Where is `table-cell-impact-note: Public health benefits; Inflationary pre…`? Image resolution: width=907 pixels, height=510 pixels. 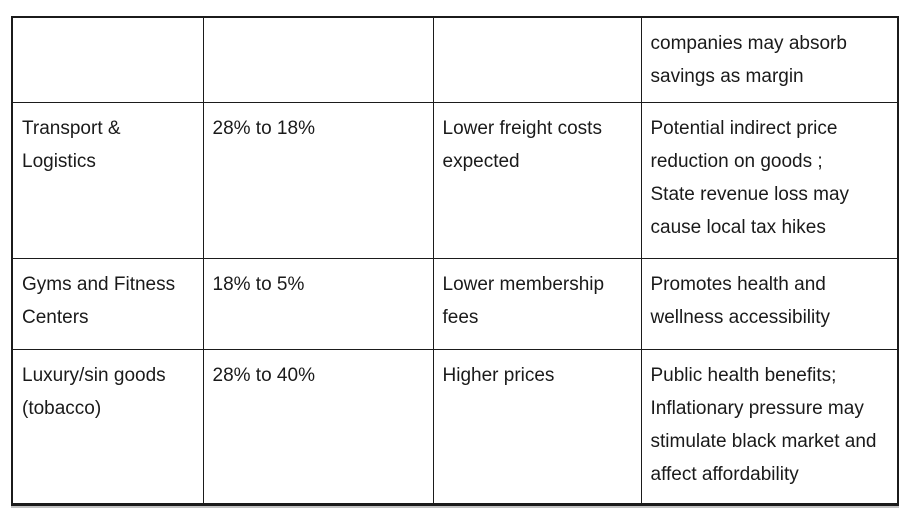
table-cell-impact-note: Public health benefits; Inflationary pre… is located at coordinates (769, 427).